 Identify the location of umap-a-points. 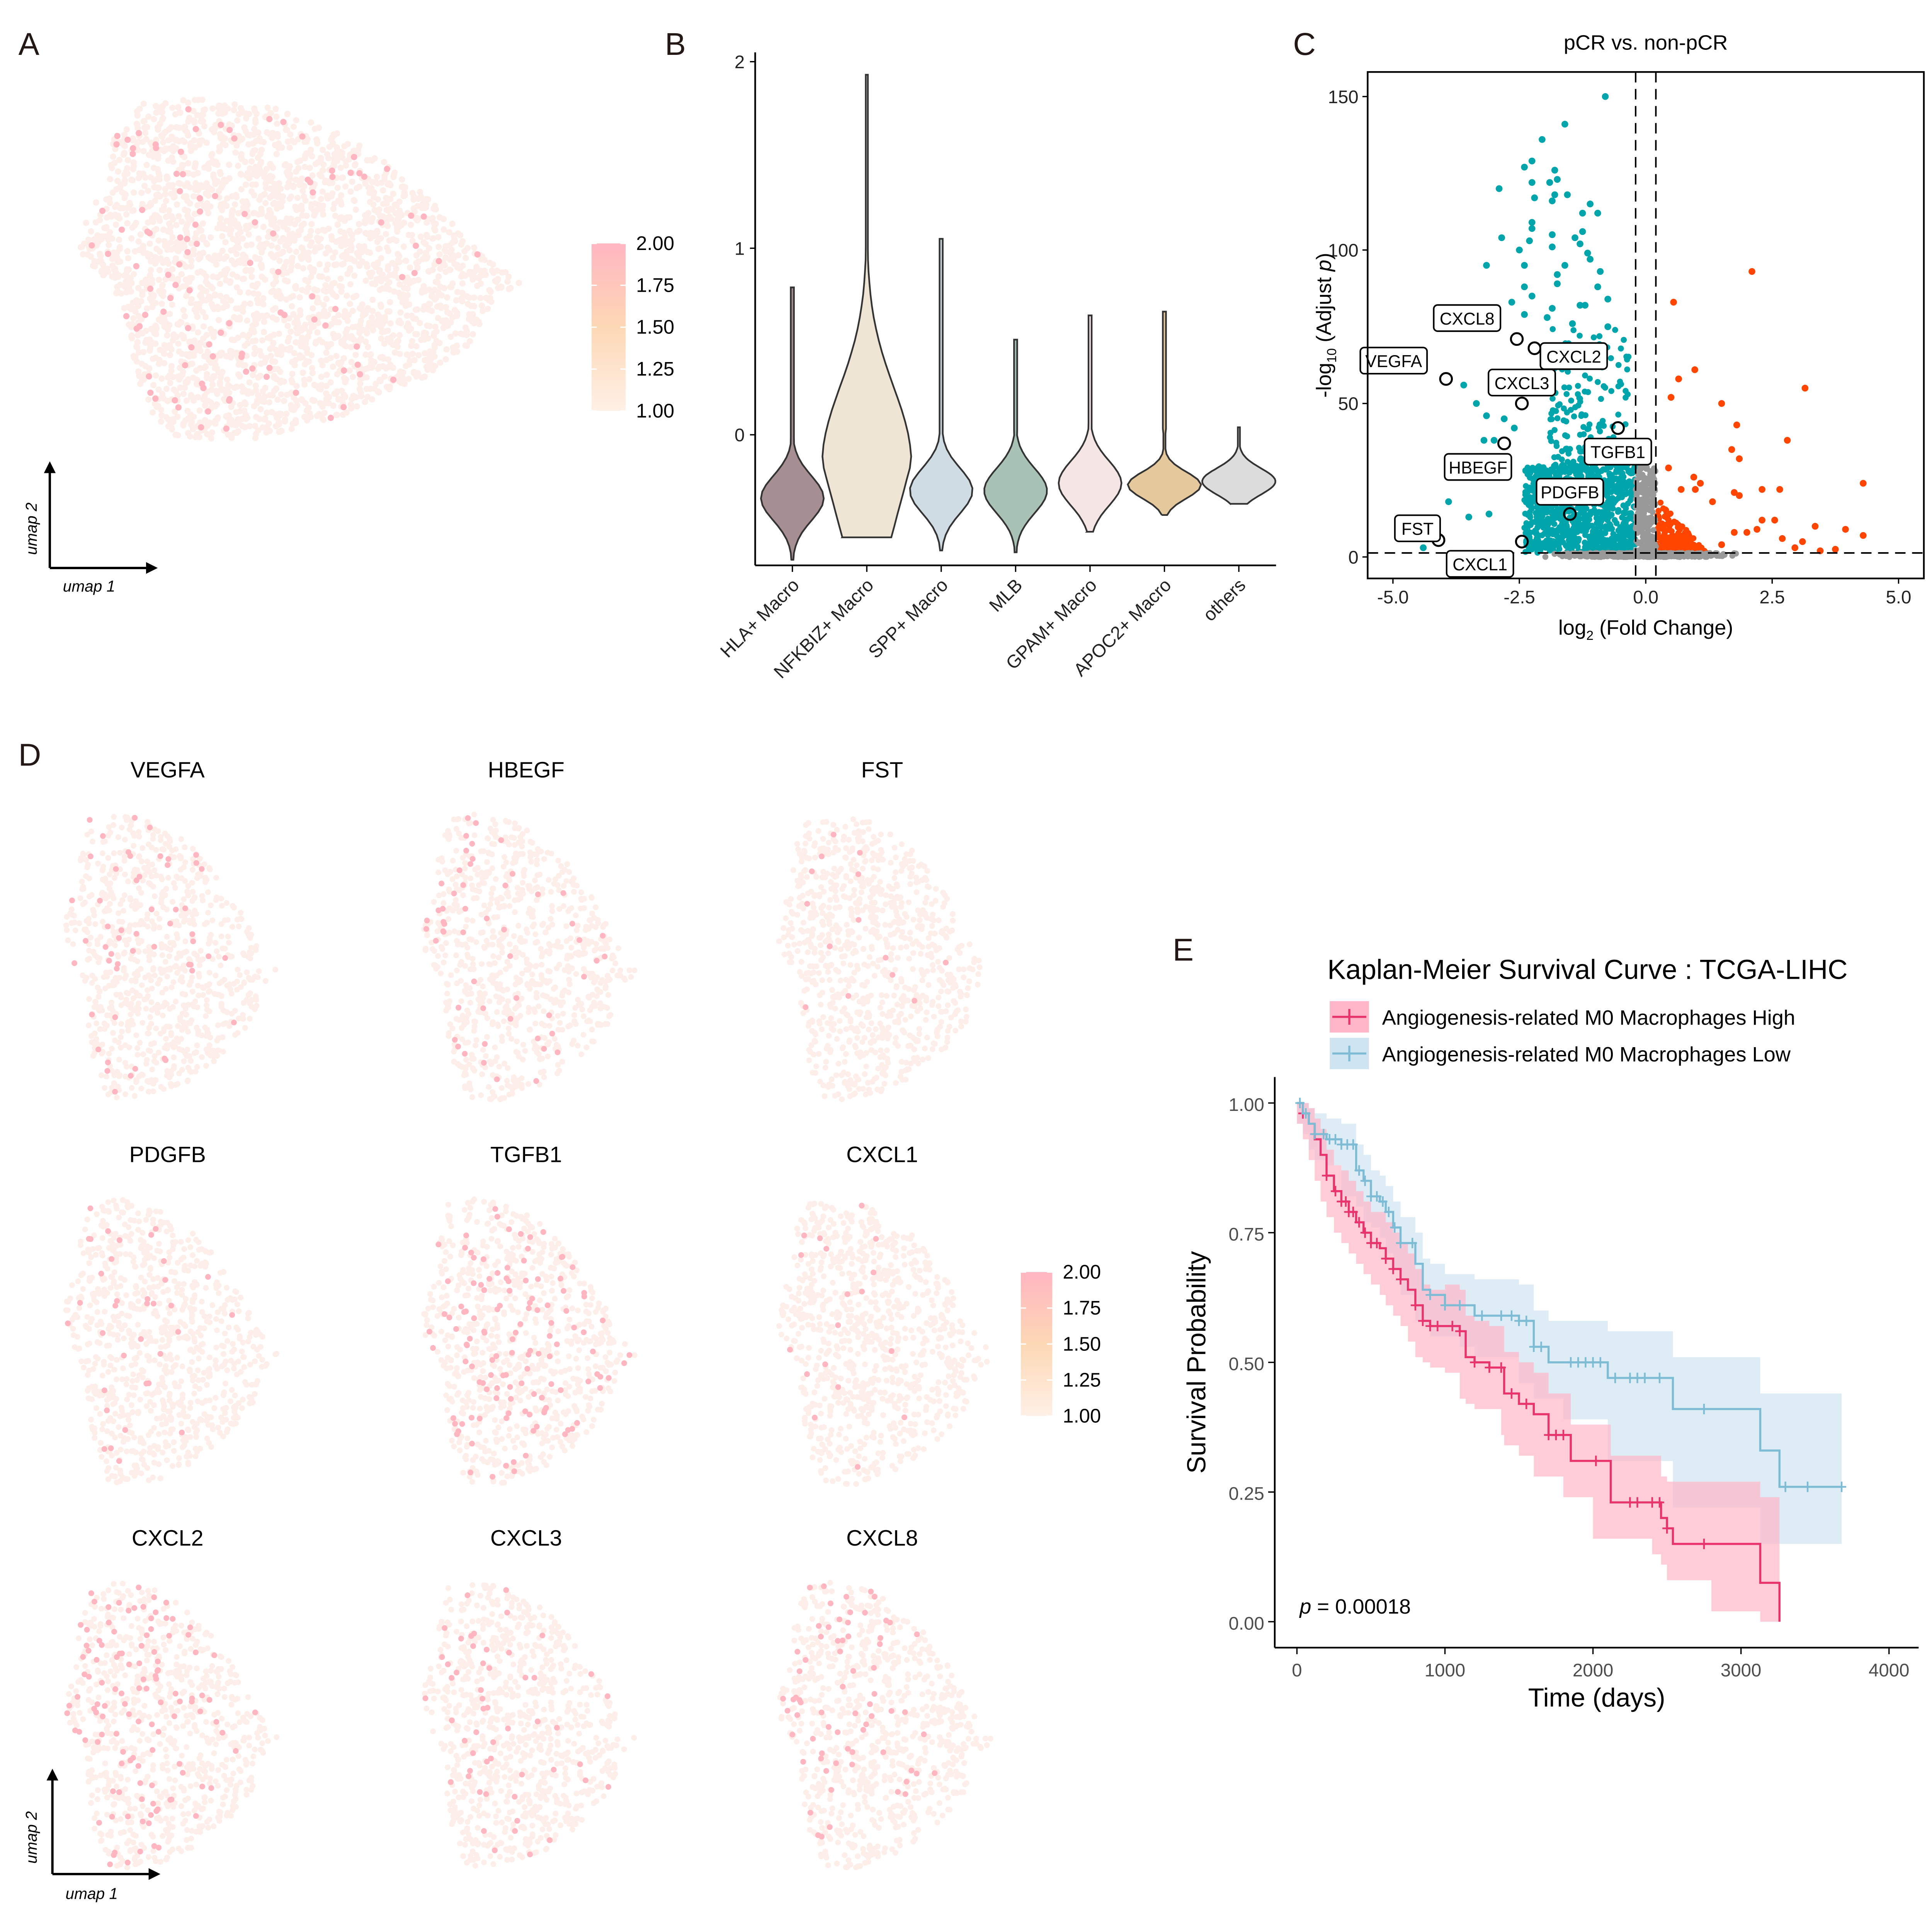
(300, 269).